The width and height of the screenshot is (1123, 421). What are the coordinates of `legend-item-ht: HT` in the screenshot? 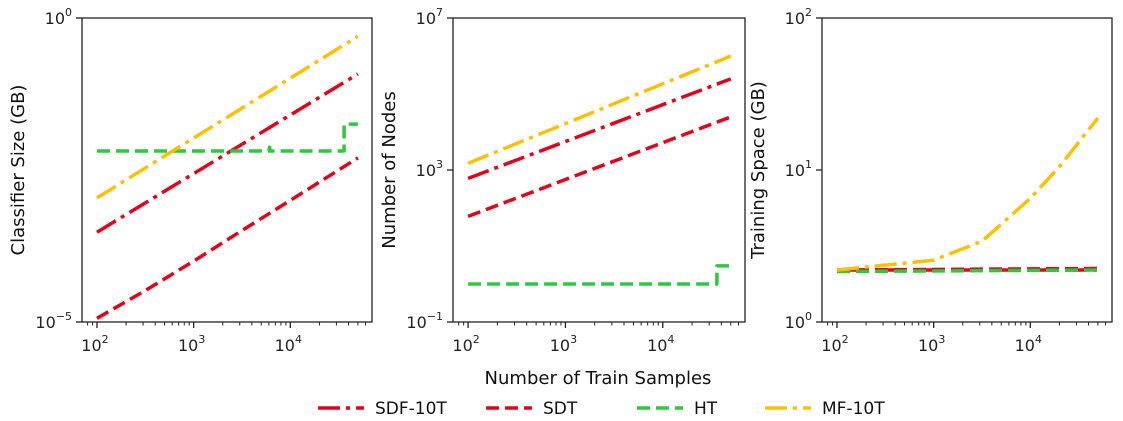 It's located at (677, 409).